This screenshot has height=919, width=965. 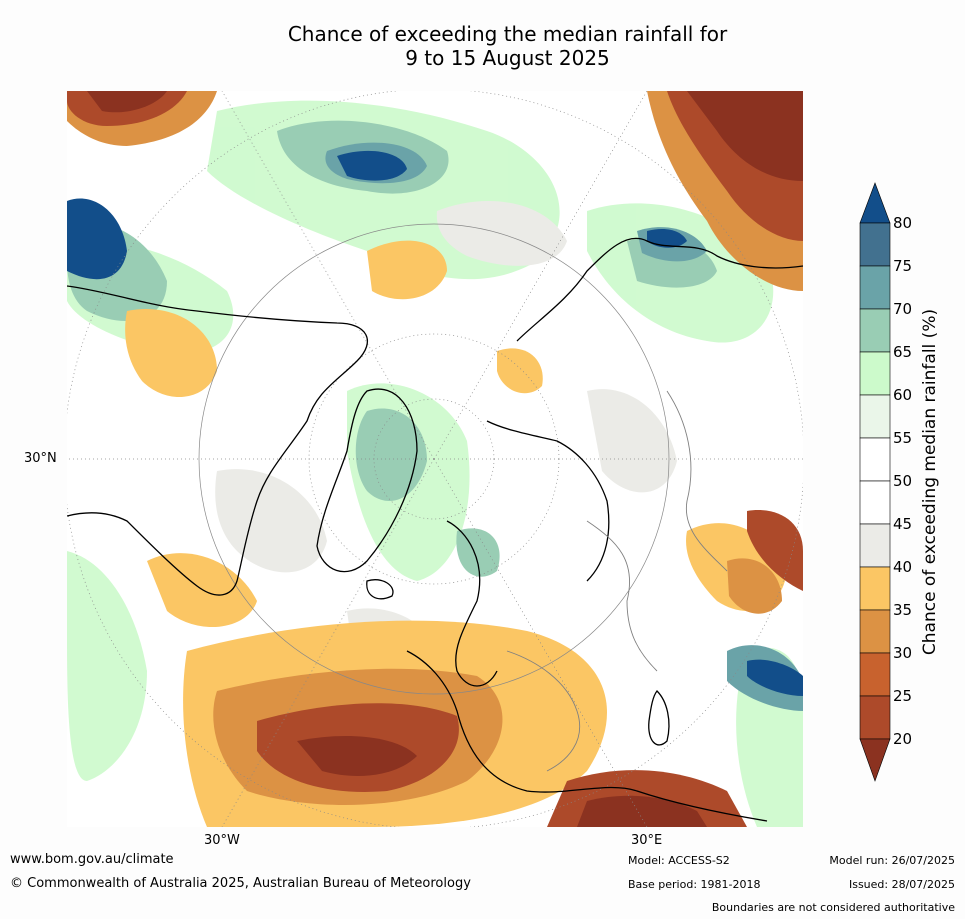 I want to click on lon-label-30e: 30°E, so click(x=647, y=840).